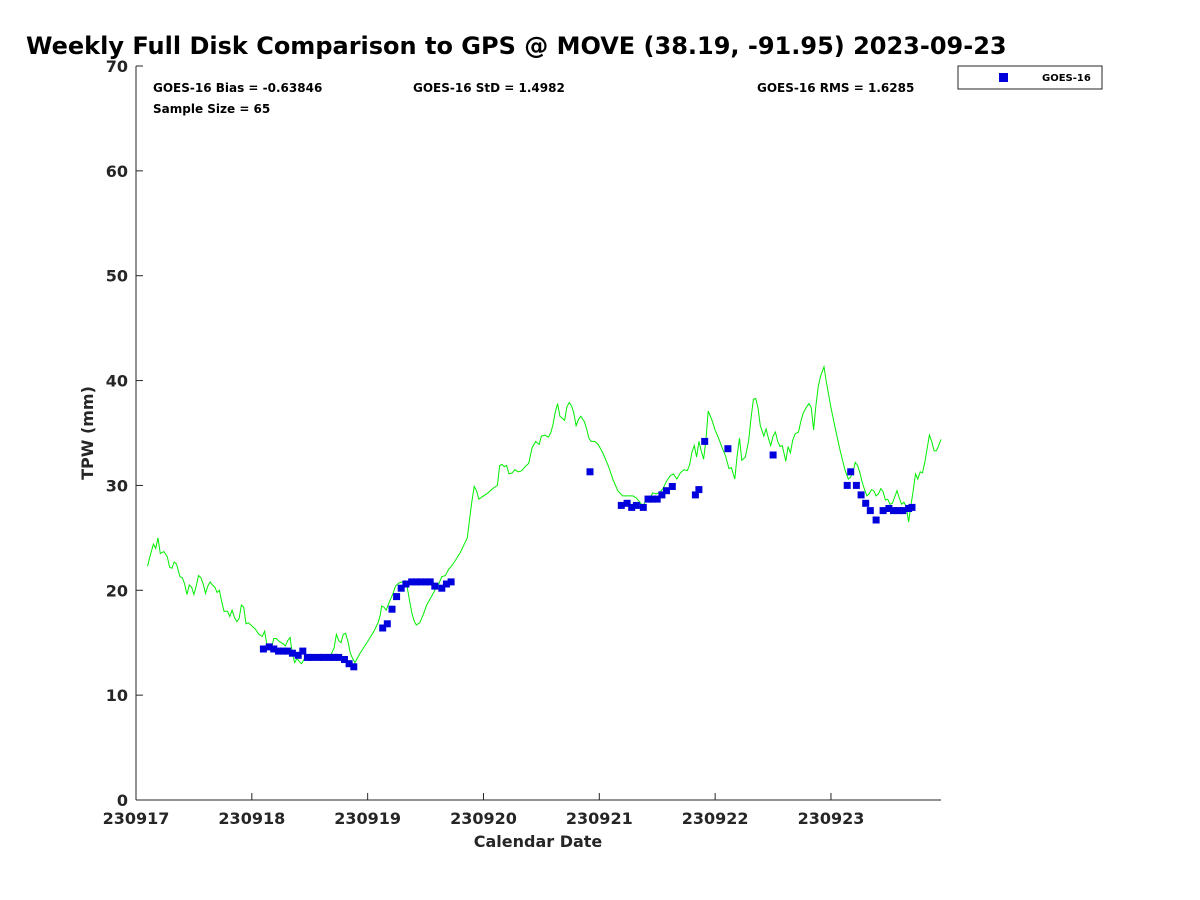 The width and height of the screenshot is (1200, 900). Describe the element at coordinates (587, 554) in the screenshot. I see `goes-marker-layer` at that location.